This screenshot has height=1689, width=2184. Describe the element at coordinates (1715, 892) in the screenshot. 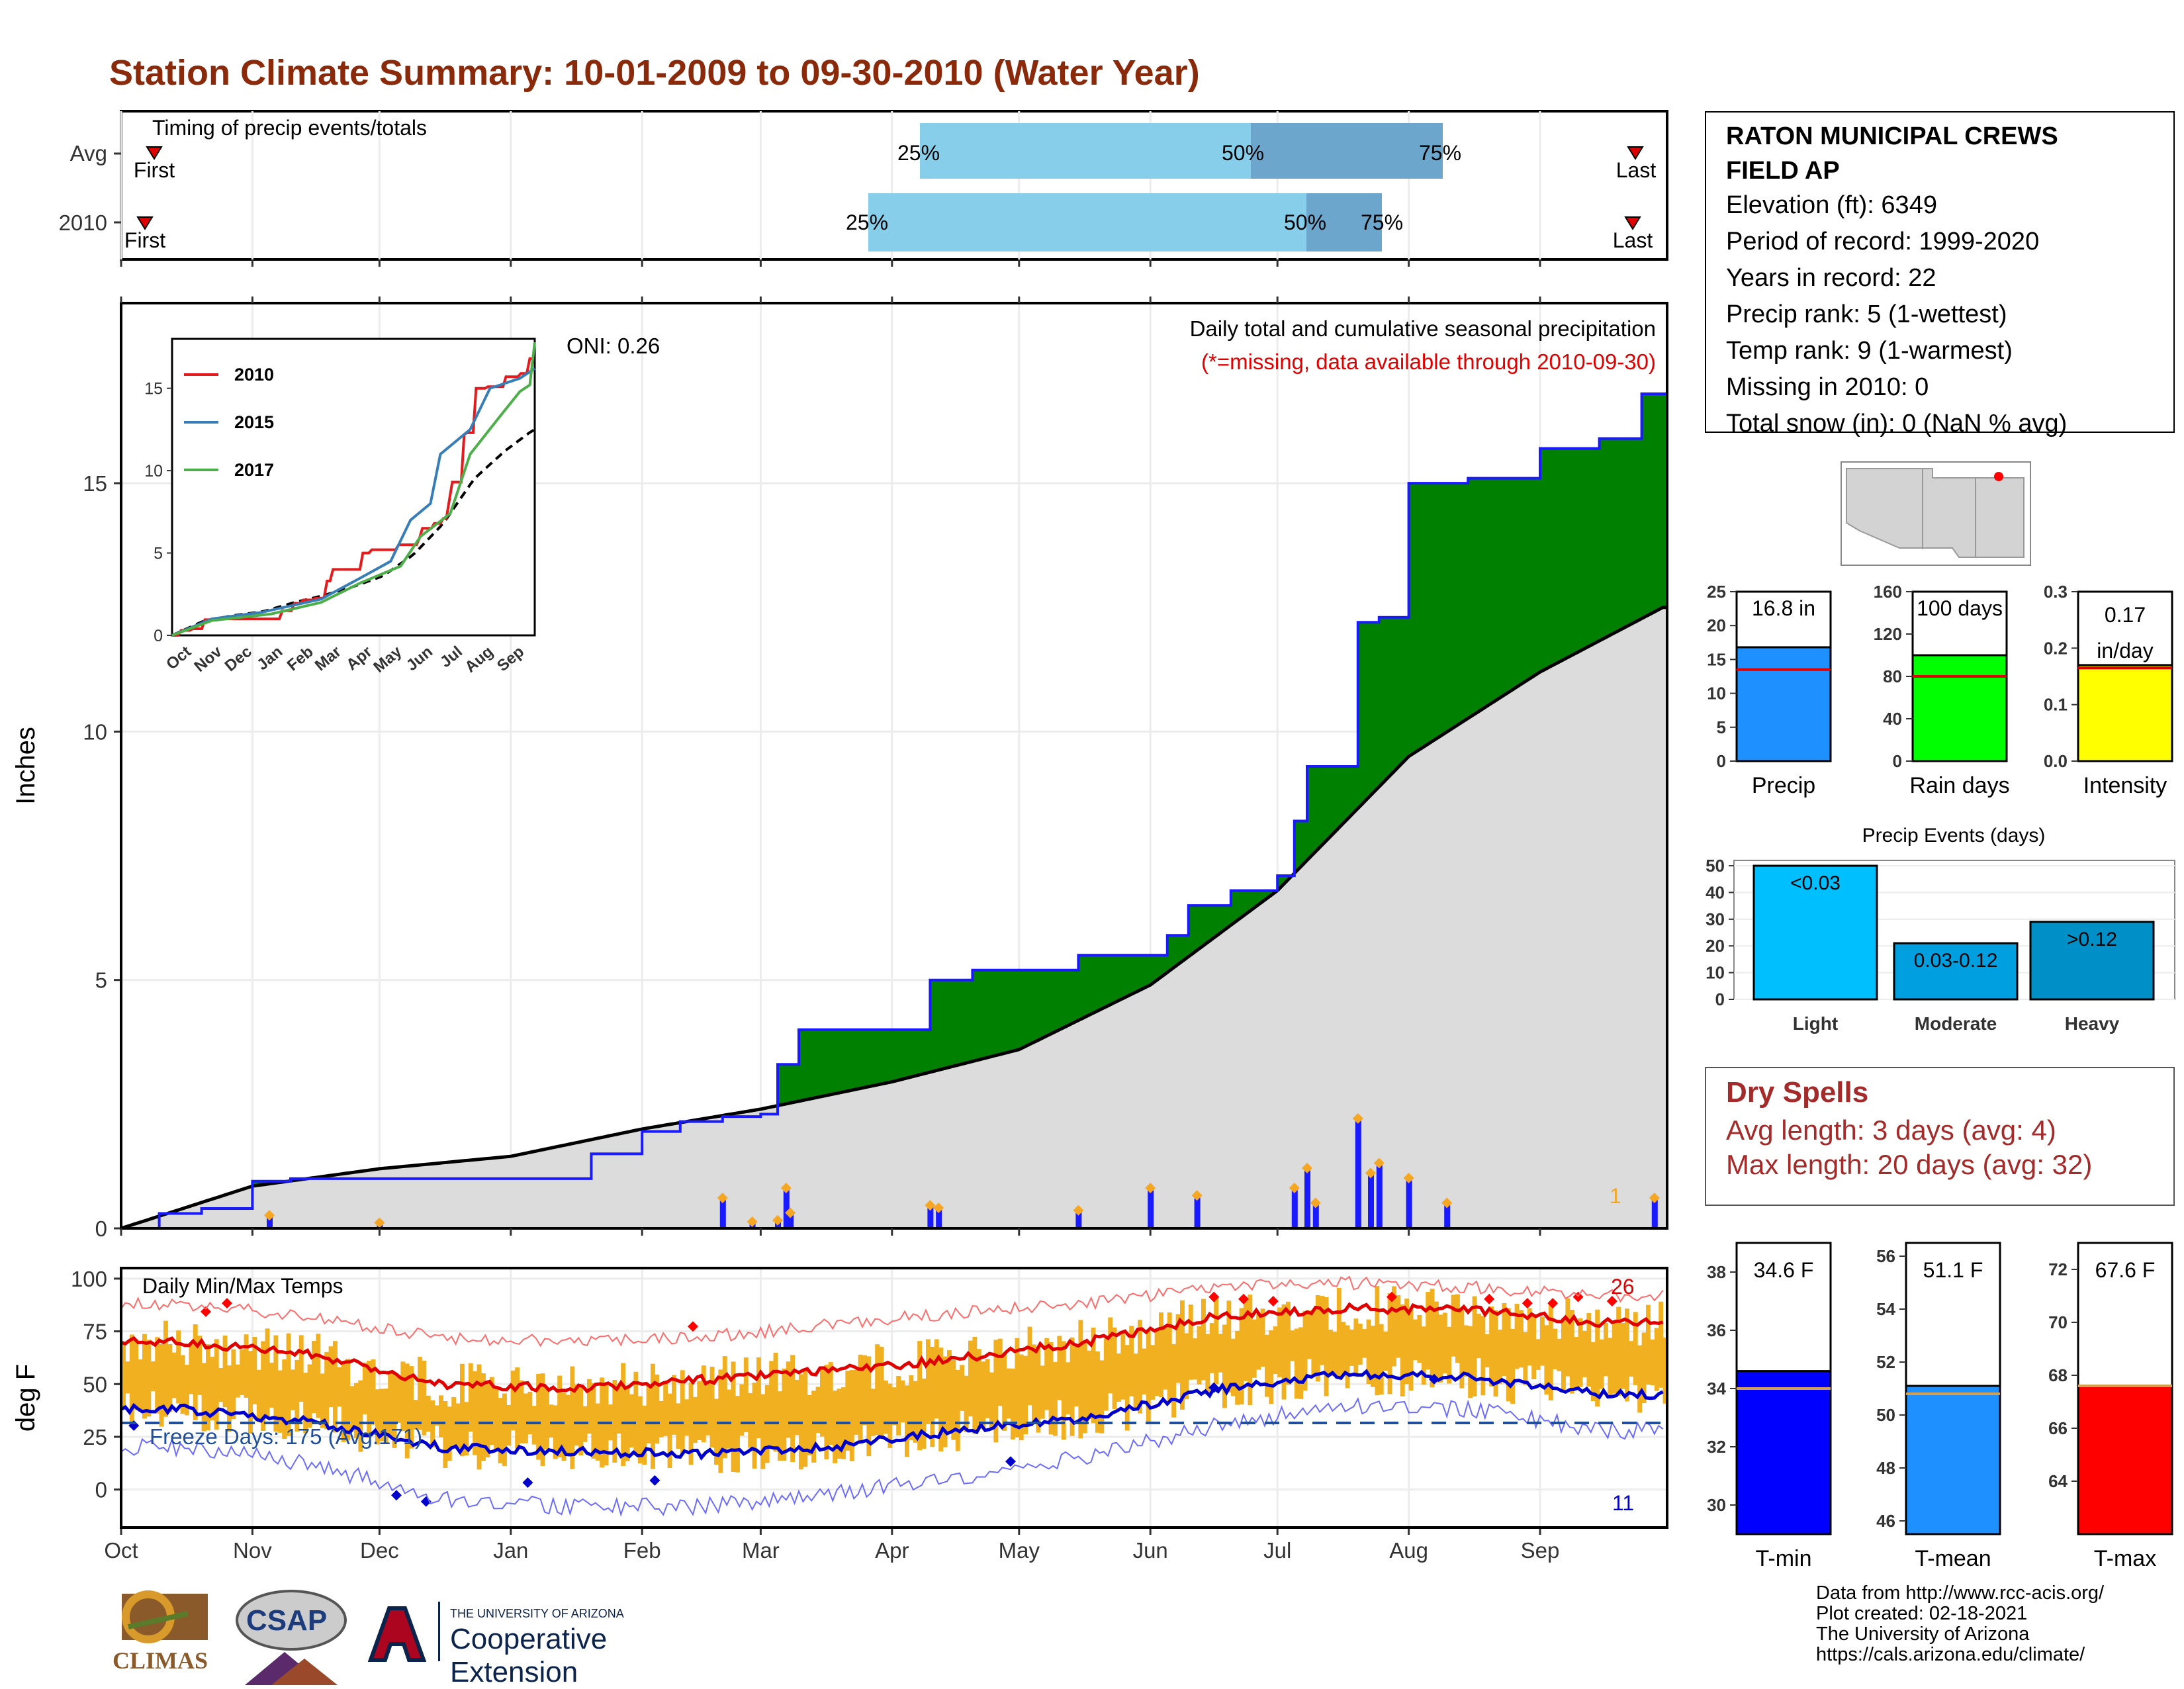

I see `events-ytick-label: 40` at that location.